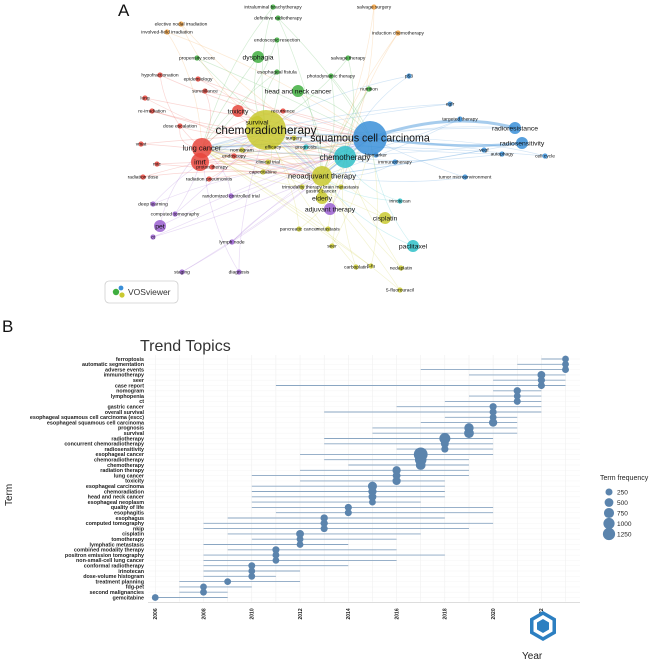 The width and height of the screenshot is (660, 665). Describe the element at coordinates (127, 540) in the screenshot. I see `term-label: tomotherapy` at that location.